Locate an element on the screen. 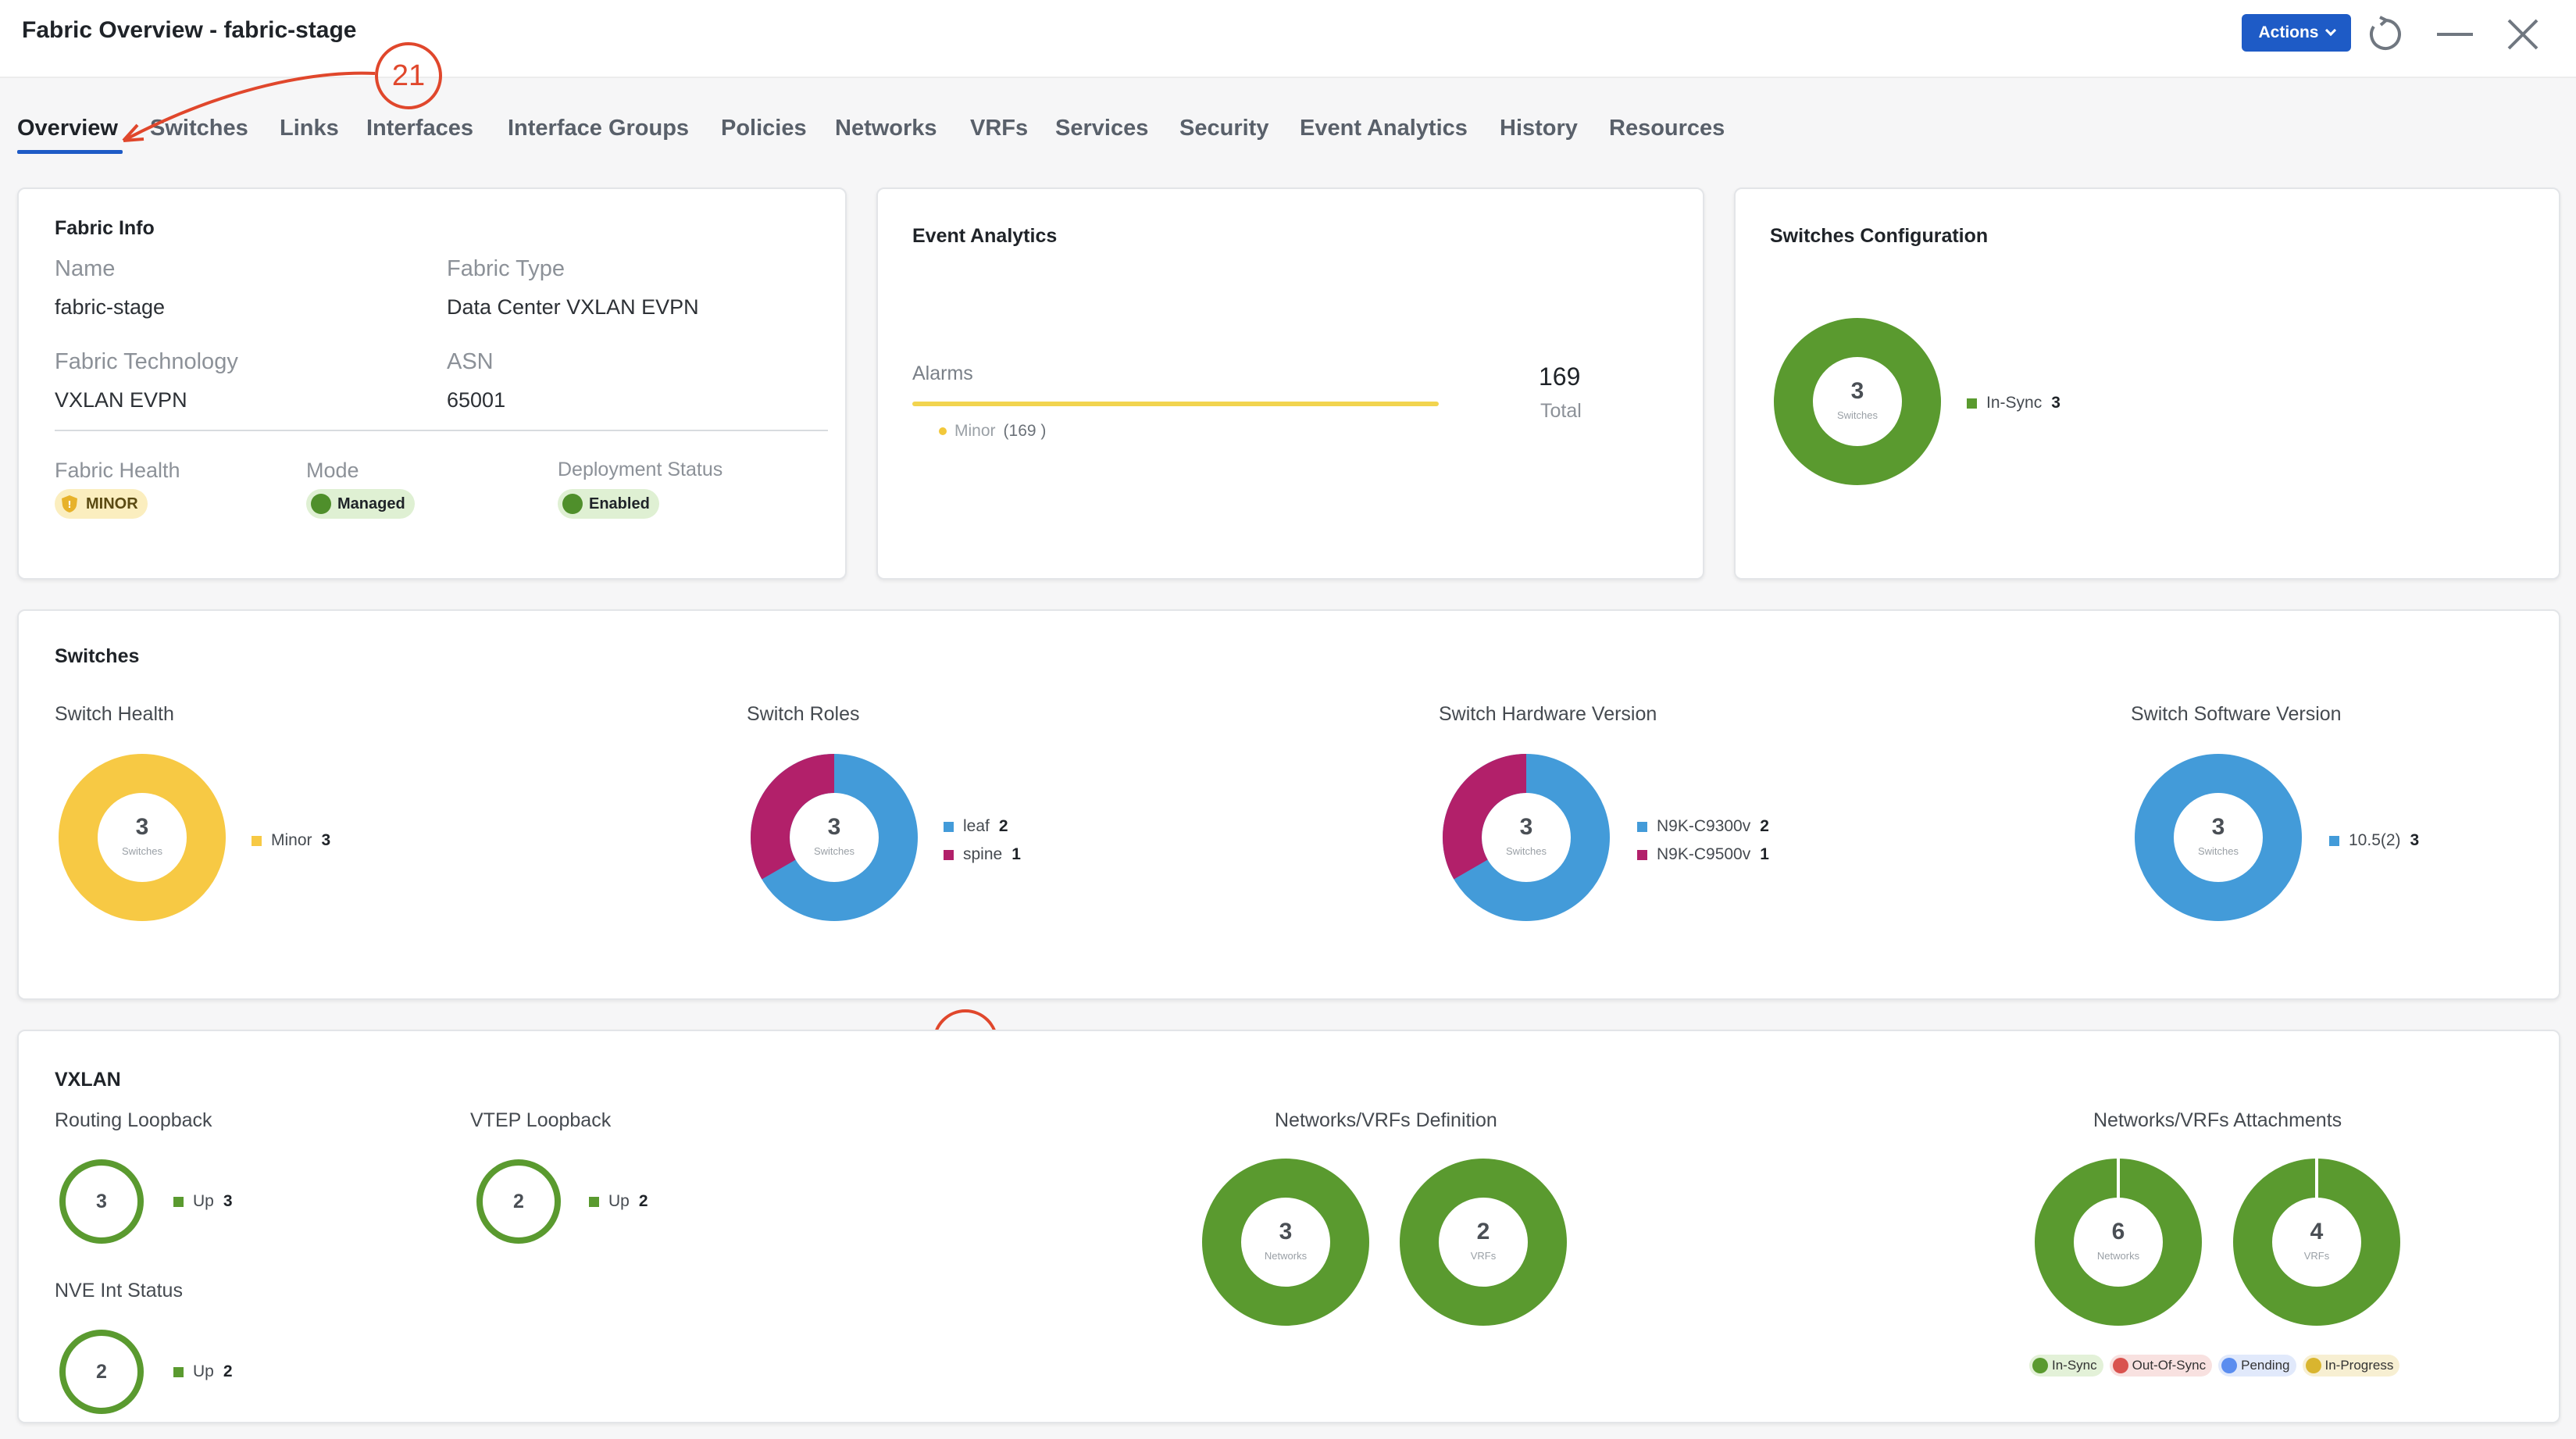 The height and width of the screenshot is (1439, 2576). chevron-down-icon is located at coordinates (2330, 30).